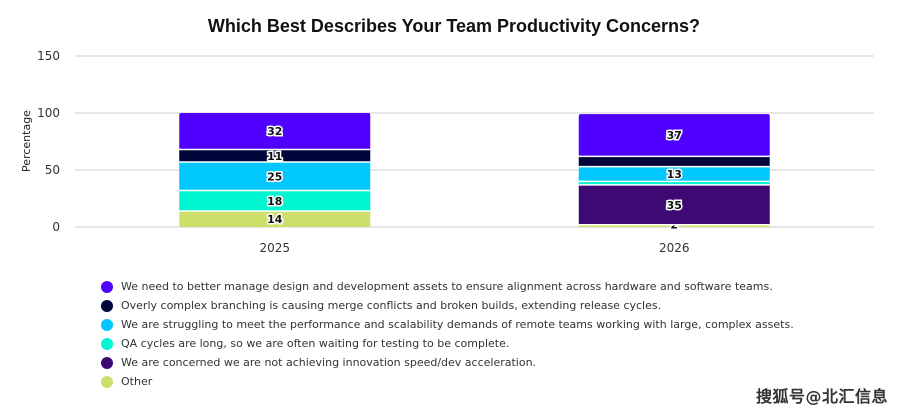 This screenshot has width=908, height=415. Describe the element at coordinates (674, 248) in the screenshot. I see `x-tick-label: 2026` at that location.